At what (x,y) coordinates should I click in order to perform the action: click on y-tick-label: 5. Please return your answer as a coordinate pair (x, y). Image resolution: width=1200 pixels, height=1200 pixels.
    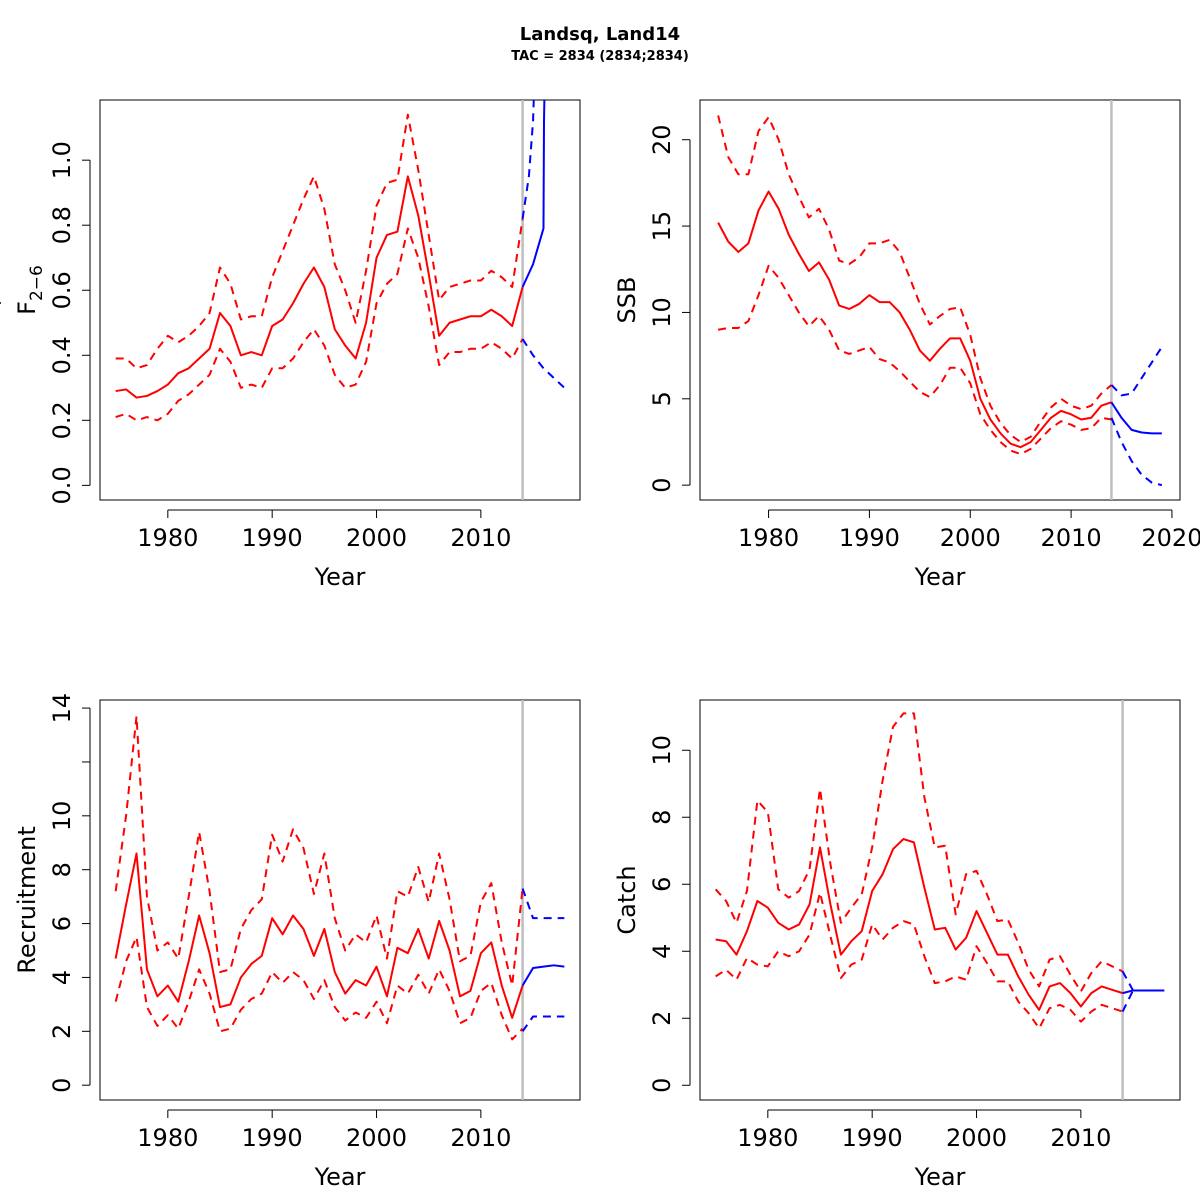
    Looking at the image, I should click on (662, 398).